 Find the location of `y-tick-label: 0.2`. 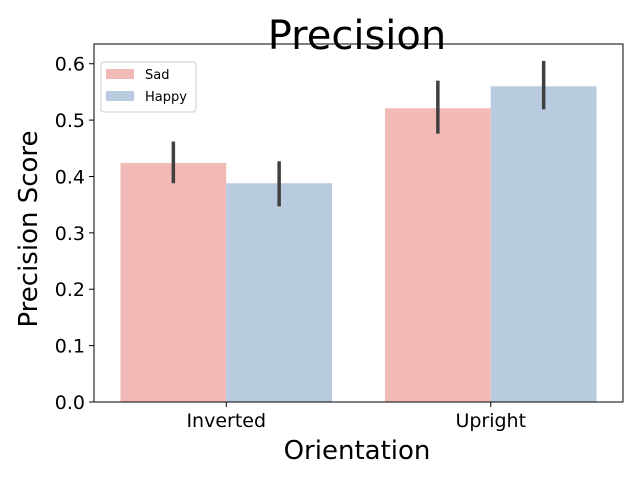

y-tick-label: 0.2 is located at coordinates (70, 290).